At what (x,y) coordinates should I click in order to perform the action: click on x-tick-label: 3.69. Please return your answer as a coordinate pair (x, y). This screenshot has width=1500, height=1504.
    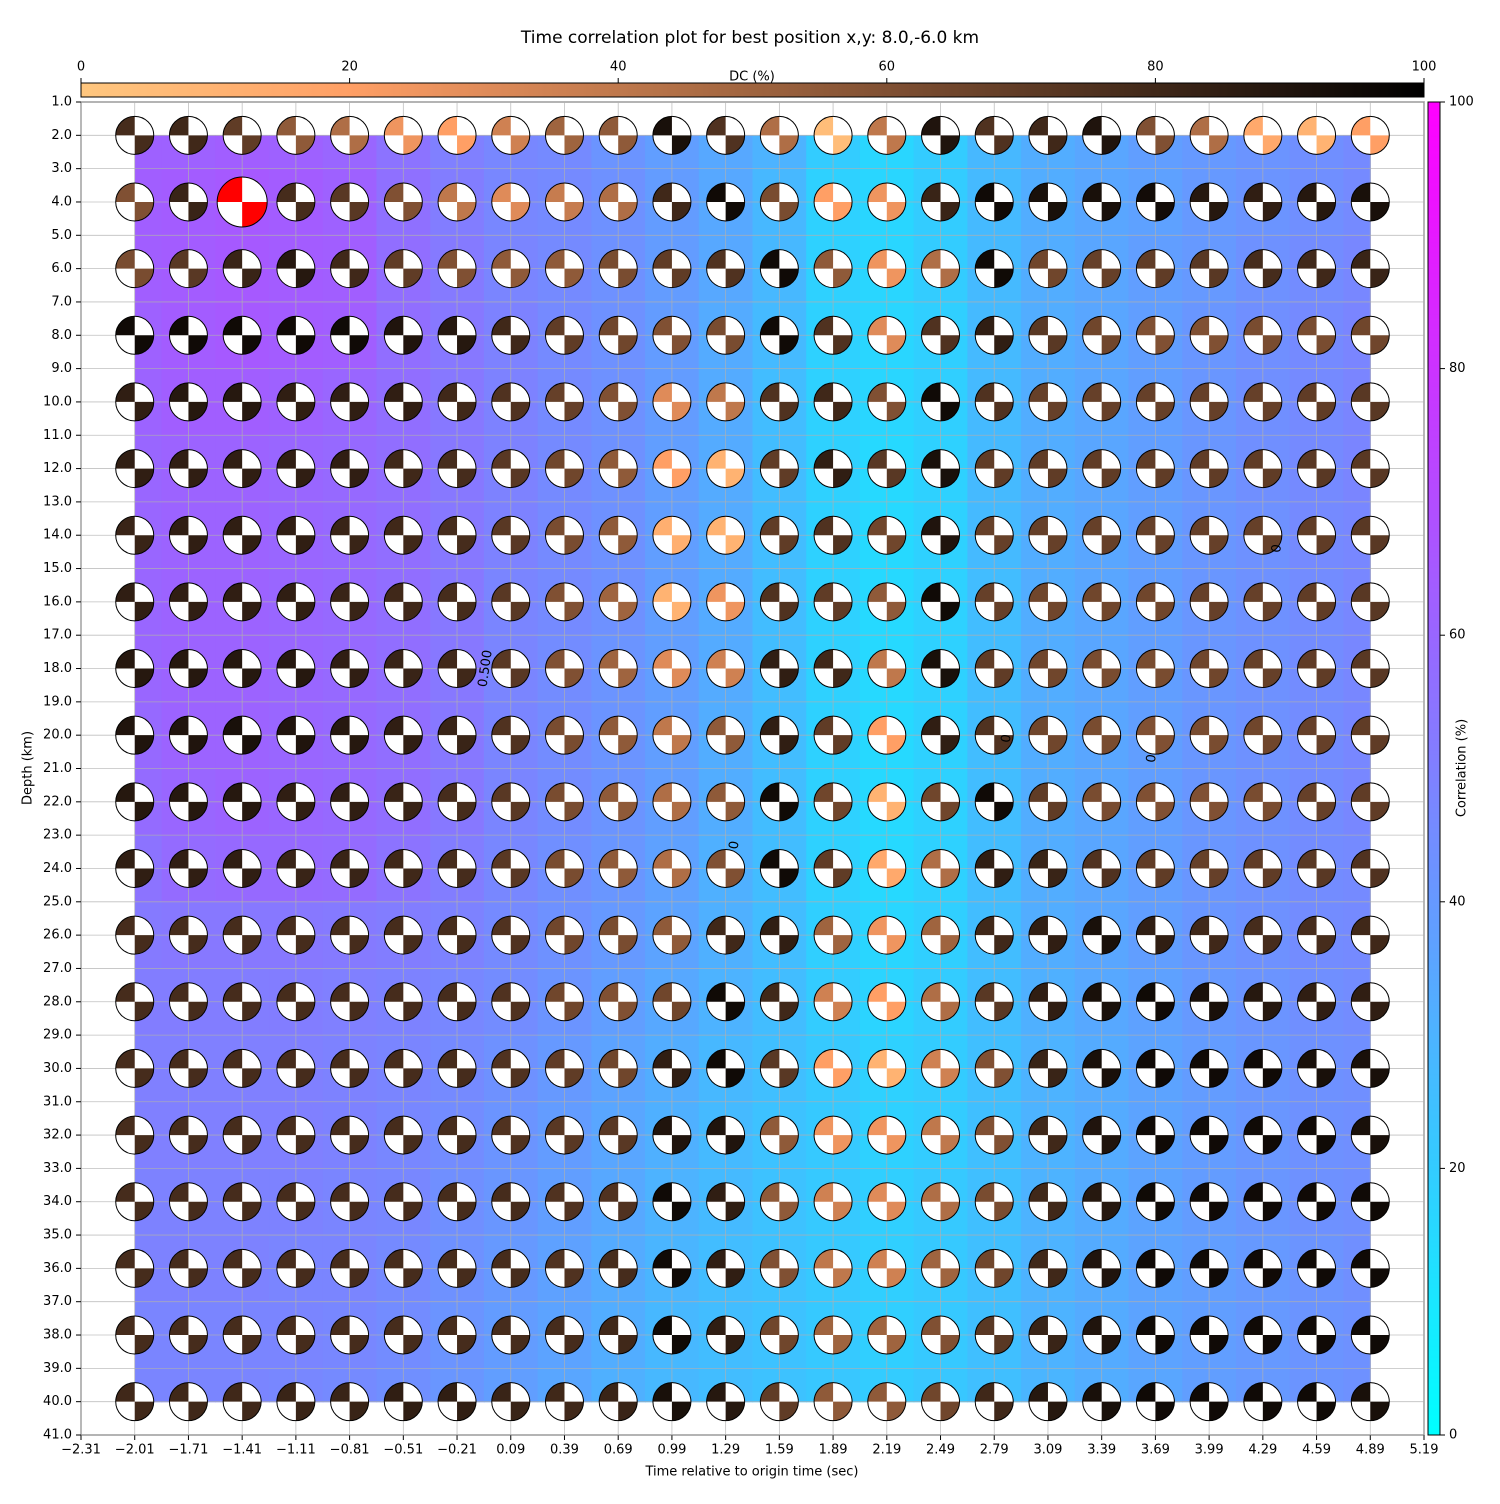
    Looking at the image, I should click on (1155, 1450).